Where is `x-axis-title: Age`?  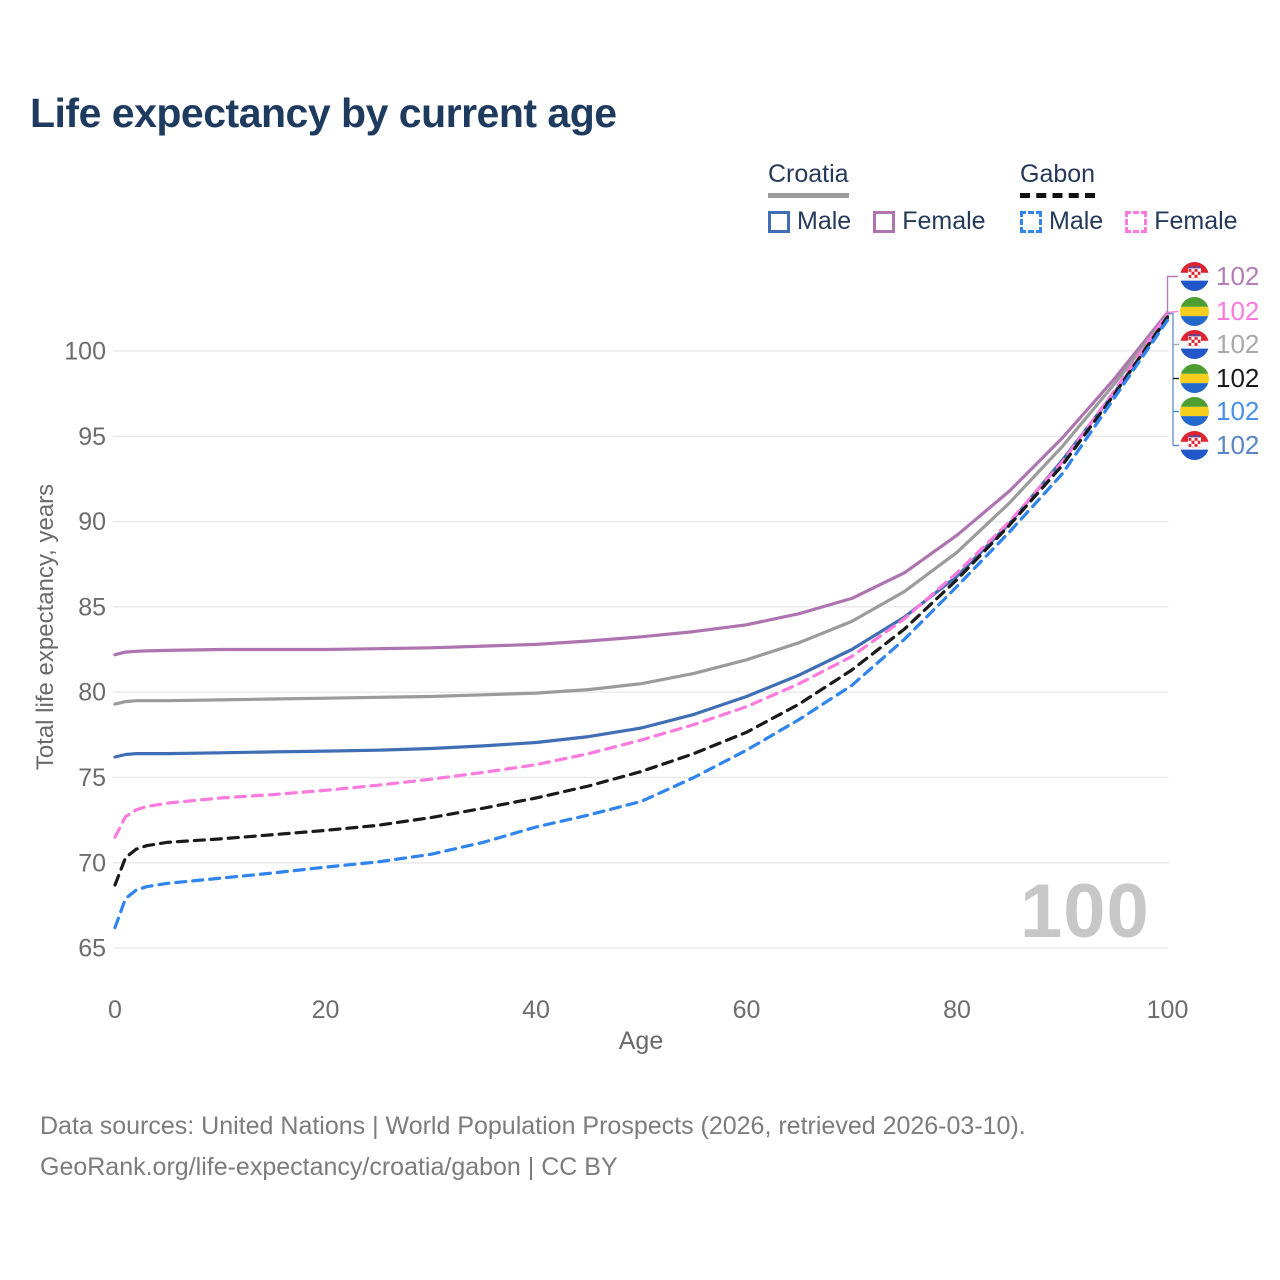
x-axis-title: Age is located at coordinates (641, 1041).